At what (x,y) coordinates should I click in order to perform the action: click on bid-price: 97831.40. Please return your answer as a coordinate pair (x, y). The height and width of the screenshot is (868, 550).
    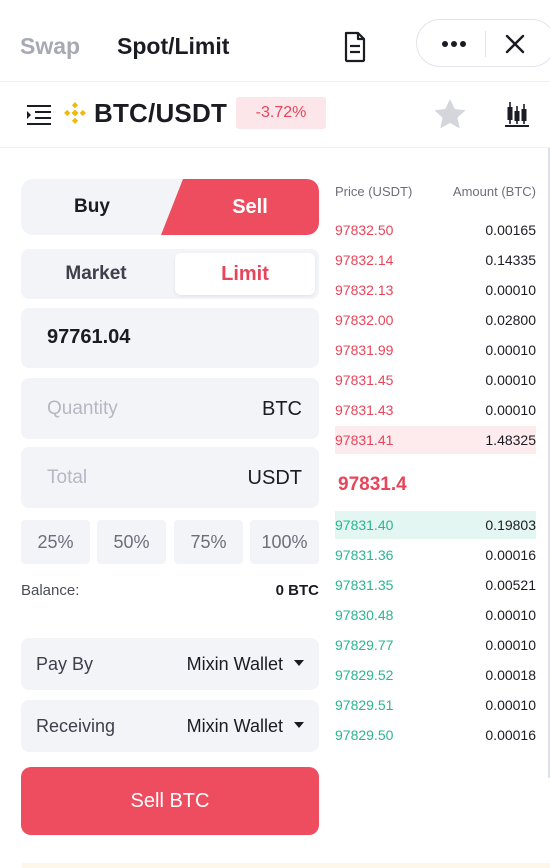
    Looking at the image, I should click on (364, 525).